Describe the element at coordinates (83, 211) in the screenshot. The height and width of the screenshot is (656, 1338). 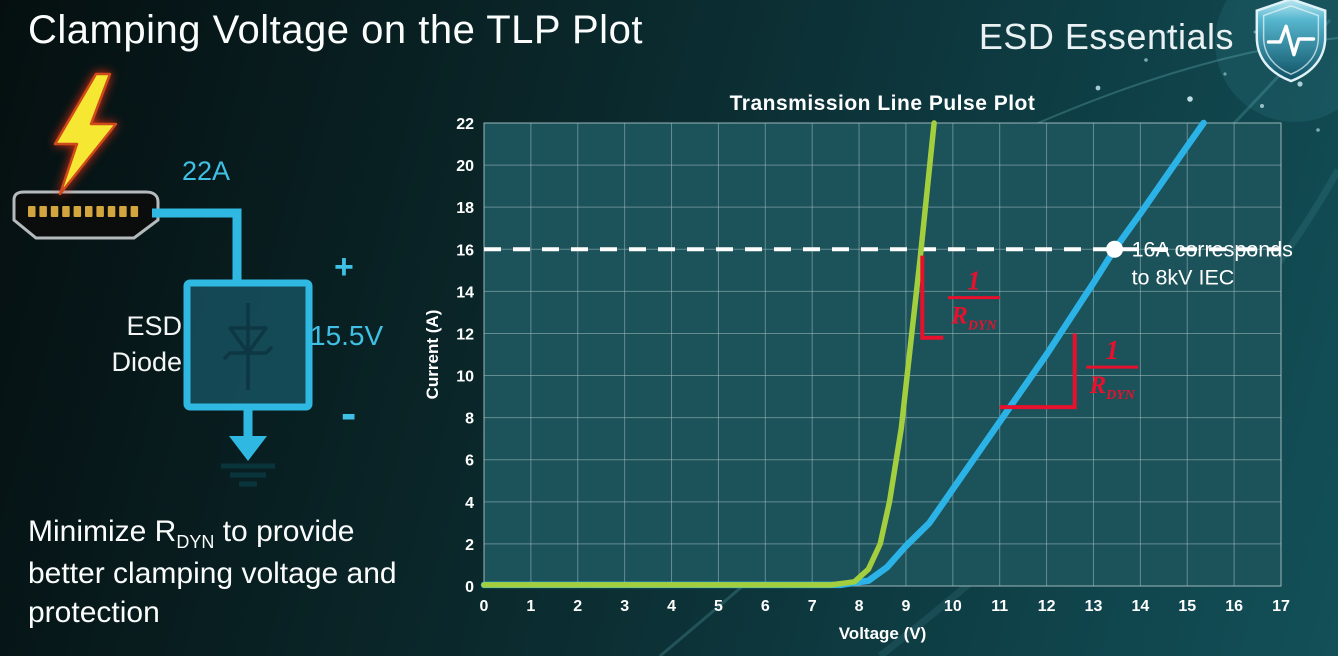
I see `hdmi-pins` at that location.